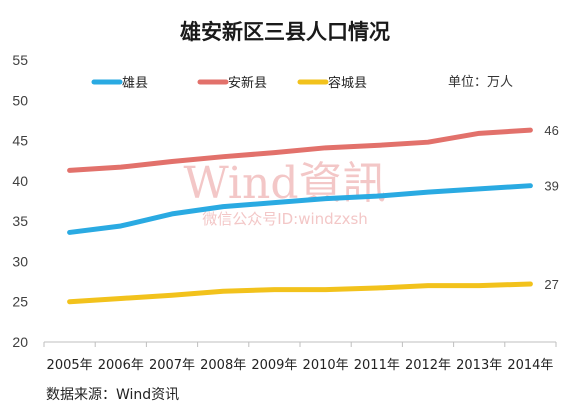 The height and width of the screenshot is (412, 570). Describe the element at coordinates (20, 221) in the screenshot. I see `y-tick-label: 35` at that location.